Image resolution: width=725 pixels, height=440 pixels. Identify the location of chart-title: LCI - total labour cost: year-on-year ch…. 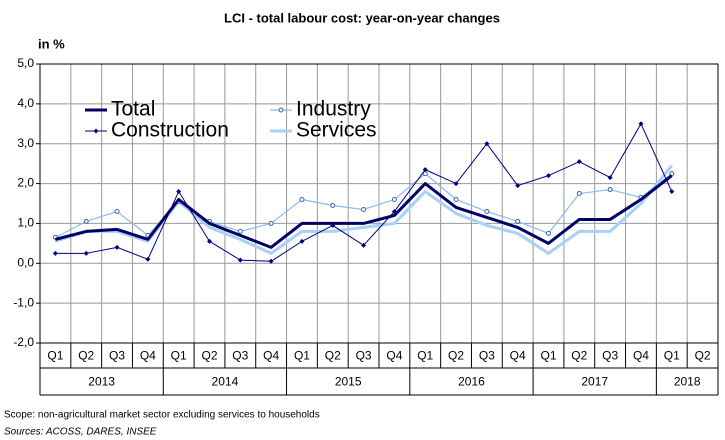
(362, 17).